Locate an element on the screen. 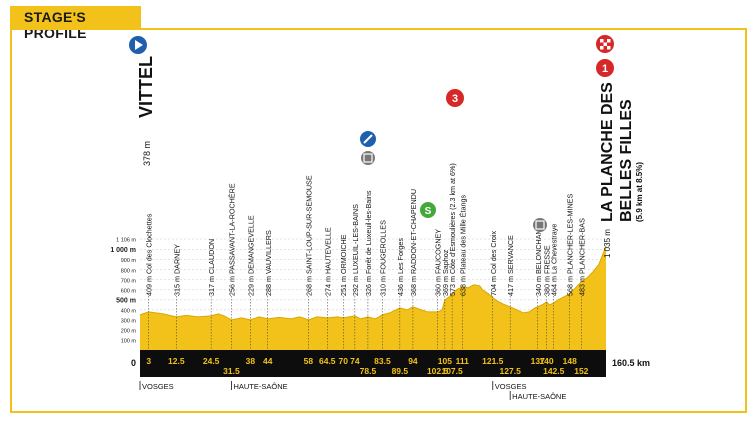 The width and height of the screenshot is (755, 429). km-marker: 127.5 is located at coordinates (511, 371).